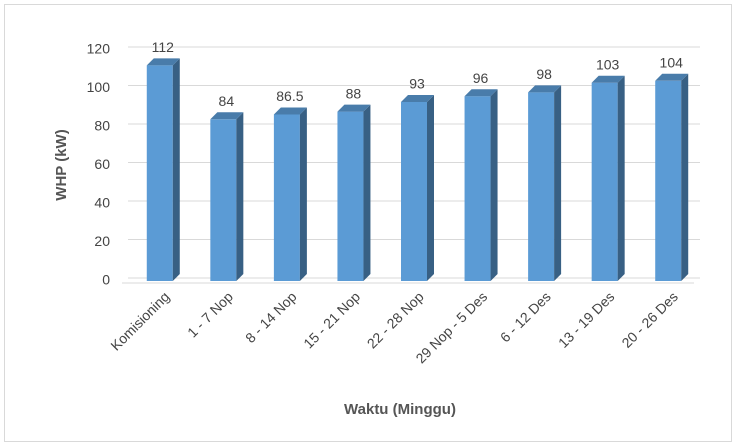  Describe the element at coordinates (481, 78) in the screenshot. I see `value-label: 96` at that location.